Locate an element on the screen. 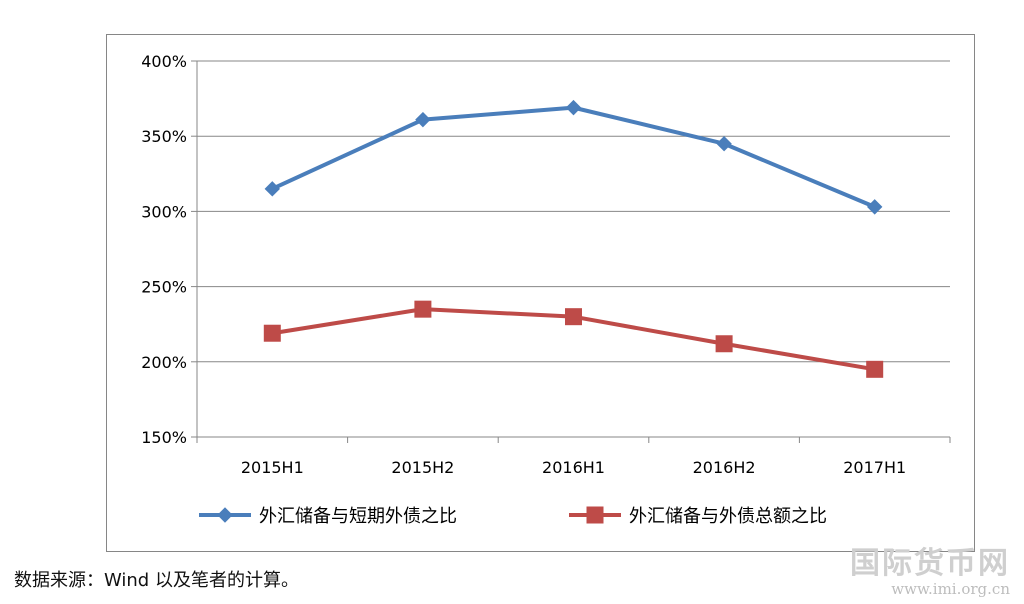  watermark-logo: 国际货币网 www.imi.org.cn is located at coordinates (930, 568).